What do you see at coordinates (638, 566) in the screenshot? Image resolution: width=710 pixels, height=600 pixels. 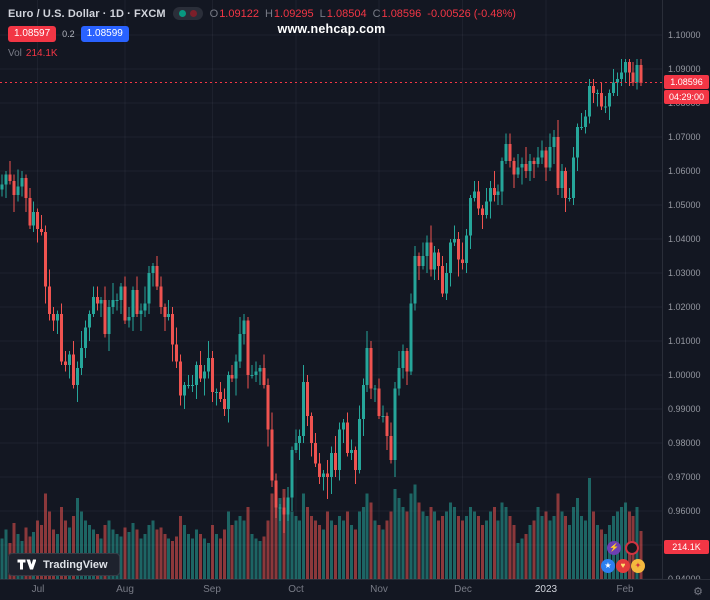 I see `spark-sticker-icon: ✦` at bounding box center [638, 566].